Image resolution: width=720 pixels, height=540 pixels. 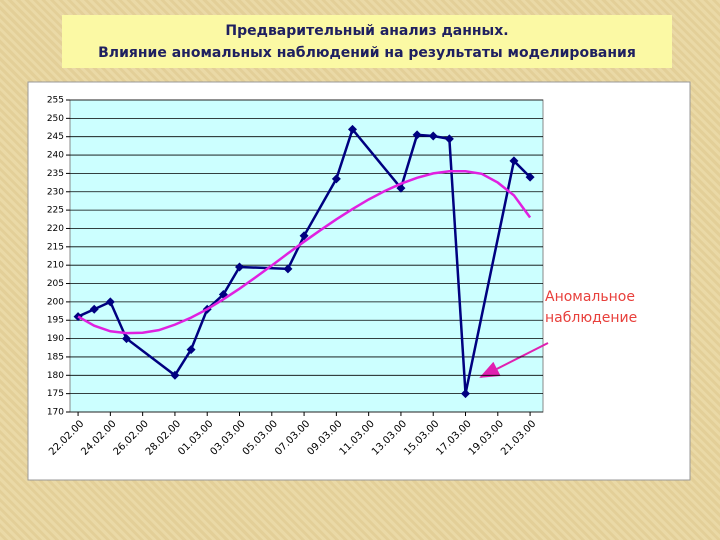 I want to click on y-tick-label: 220, so click(x=55, y=229).